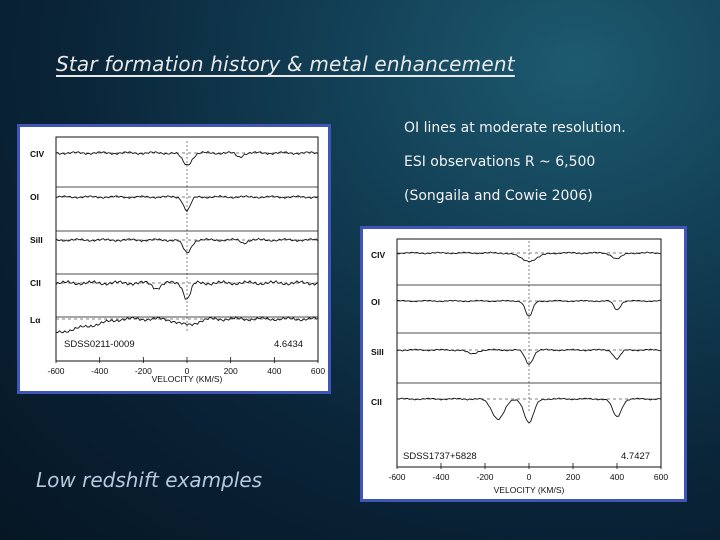 The height and width of the screenshot is (540, 720). I want to click on note-line-1: OI lines at moderate resolution., so click(515, 128).